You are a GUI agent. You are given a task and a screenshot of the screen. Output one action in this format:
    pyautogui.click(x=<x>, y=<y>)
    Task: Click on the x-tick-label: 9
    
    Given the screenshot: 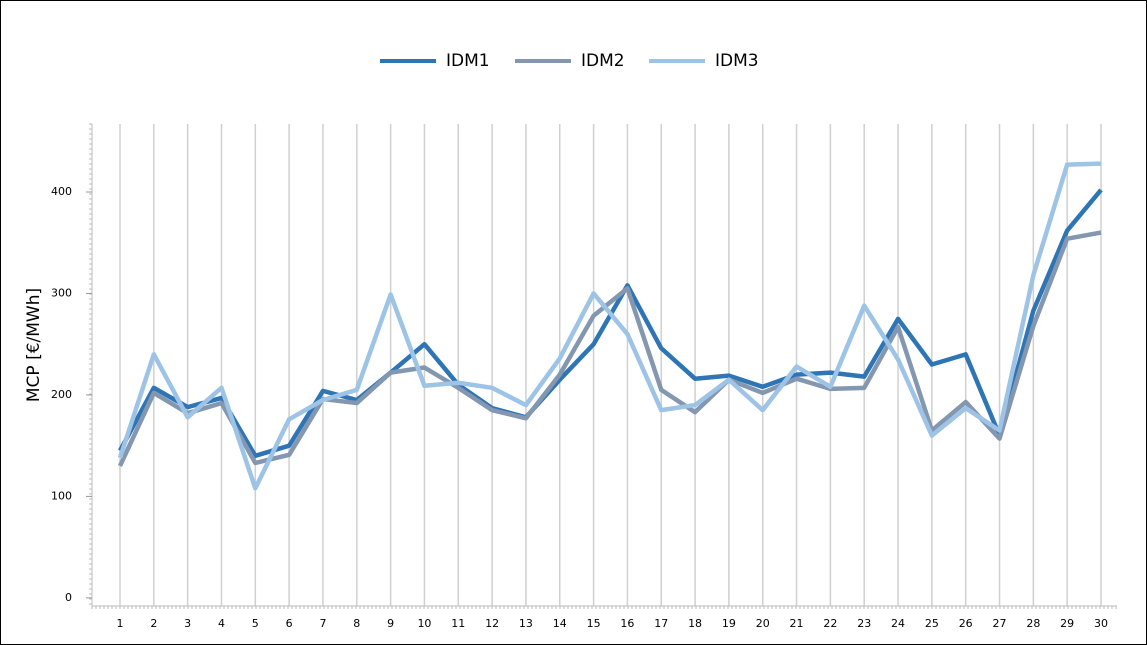 What is the action you would take?
    pyautogui.click(x=390, y=623)
    